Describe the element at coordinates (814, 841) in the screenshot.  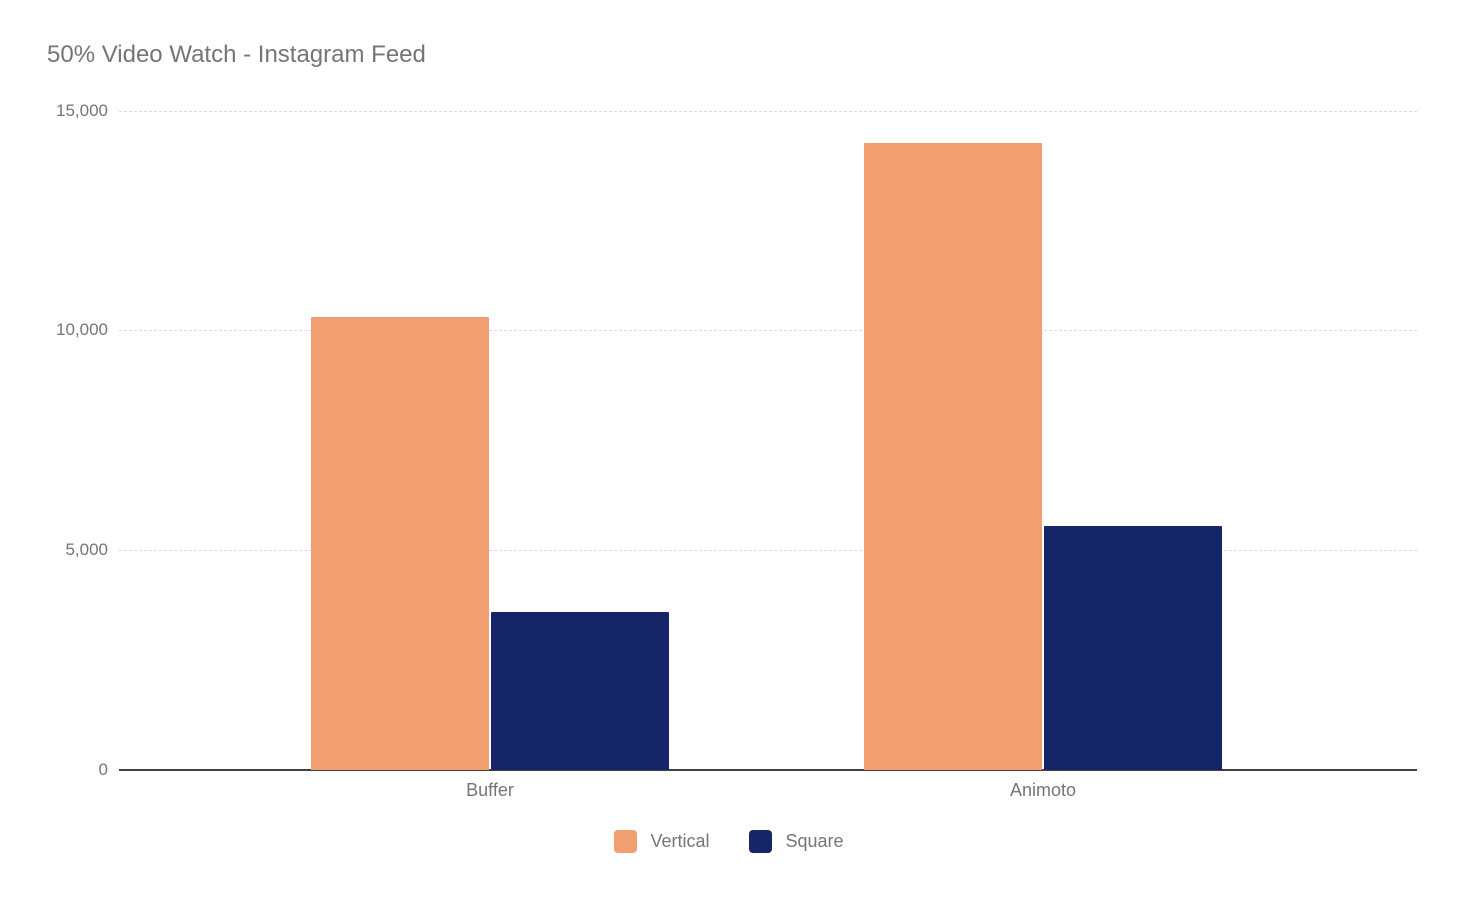
I see `legend-label-square: Square` at that location.